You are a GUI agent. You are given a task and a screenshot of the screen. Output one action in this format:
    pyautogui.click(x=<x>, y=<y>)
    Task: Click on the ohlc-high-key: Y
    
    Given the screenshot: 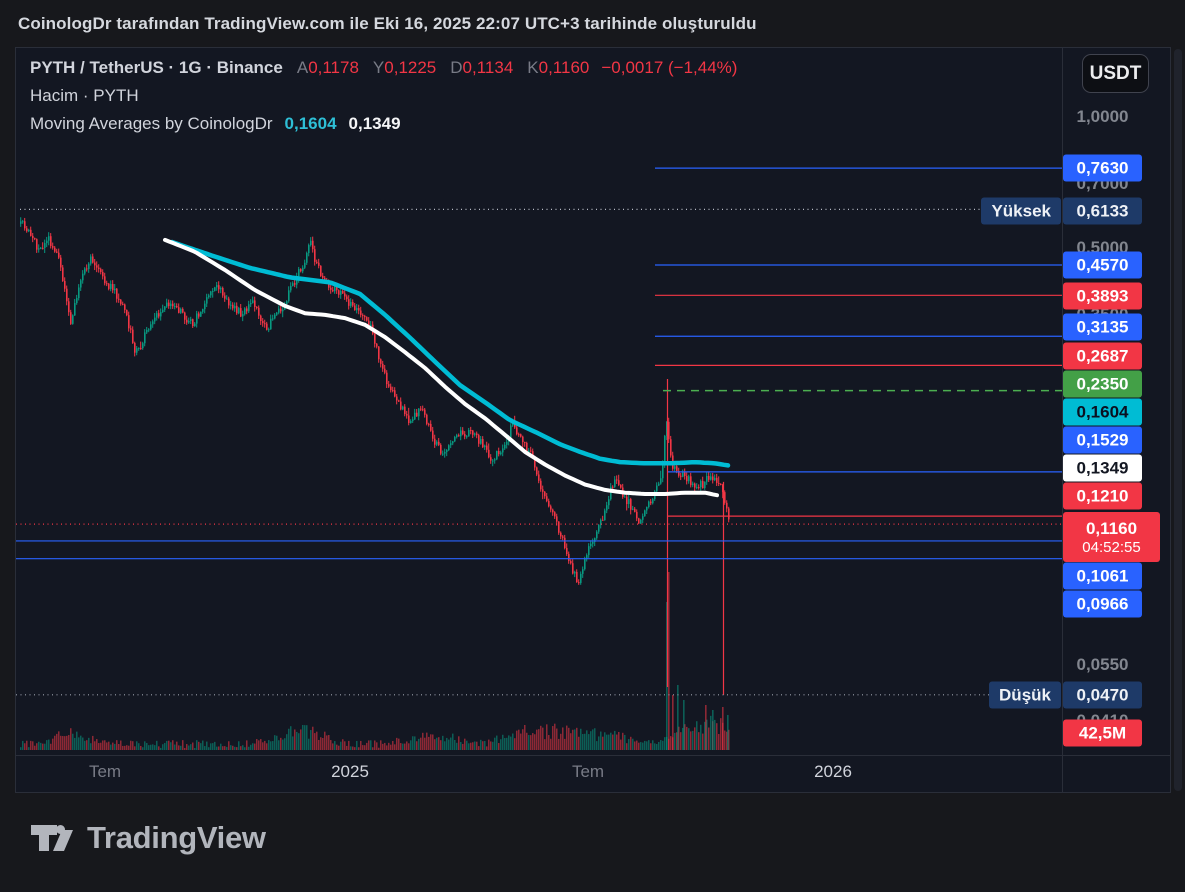 What is the action you would take?
    pyautogui.click(x=378, y=67)
    